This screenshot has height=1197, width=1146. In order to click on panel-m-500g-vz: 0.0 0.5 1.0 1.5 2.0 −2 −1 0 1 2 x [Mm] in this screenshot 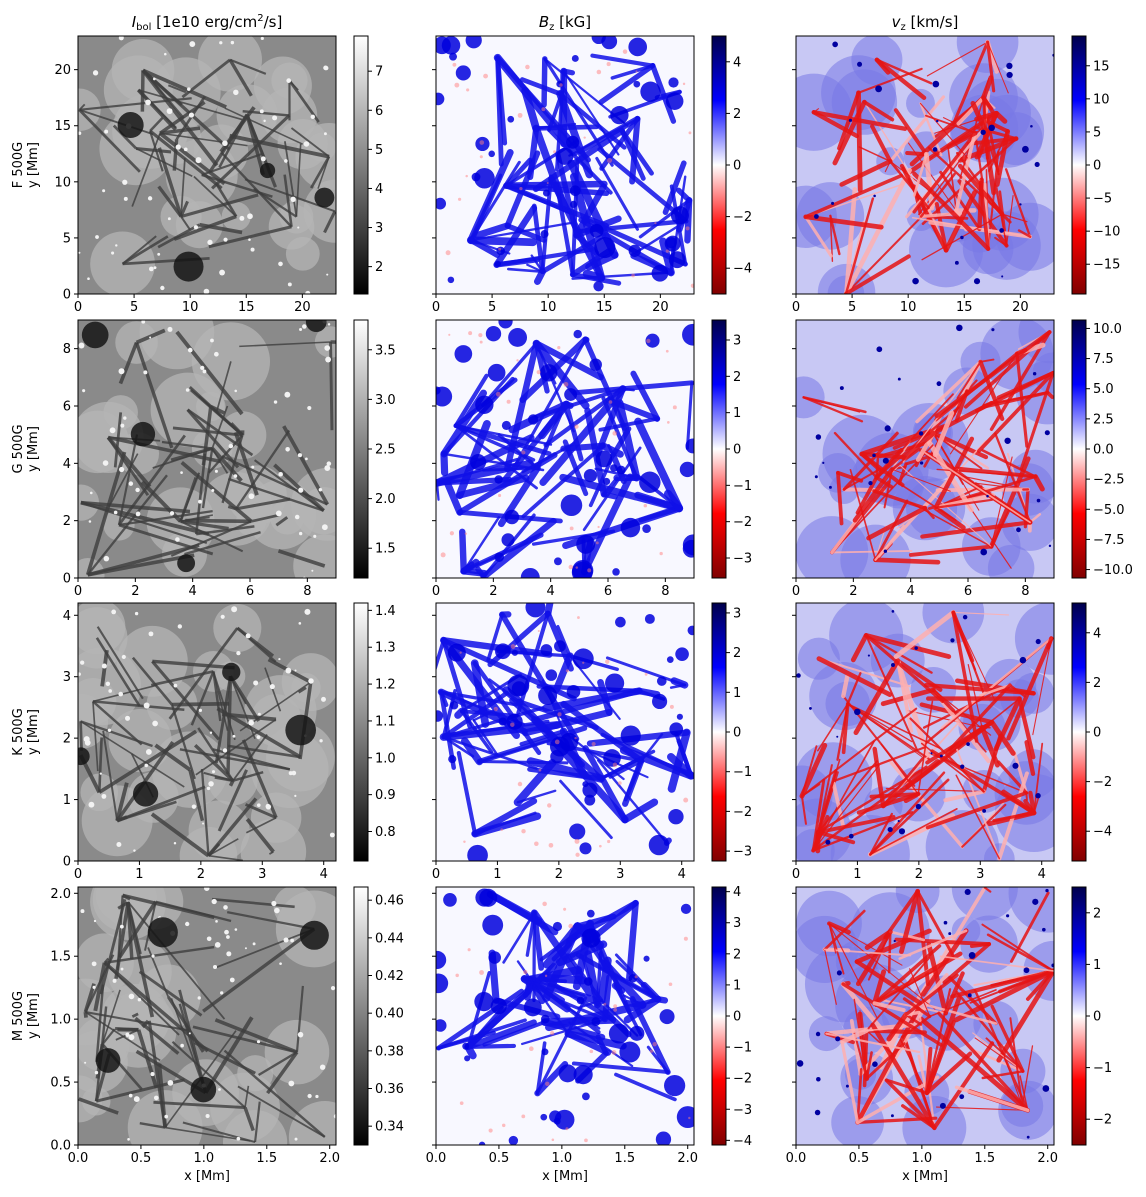, I will do `click(949, 1035)`.